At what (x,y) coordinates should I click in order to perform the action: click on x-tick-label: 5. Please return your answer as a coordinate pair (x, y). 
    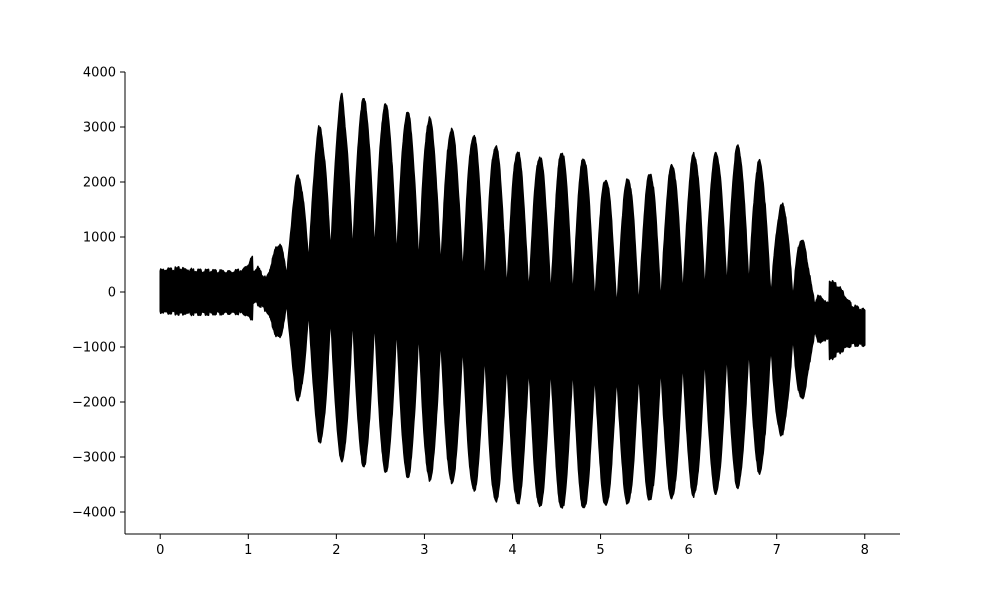
    Looking at the image, I should click on (600, 550).